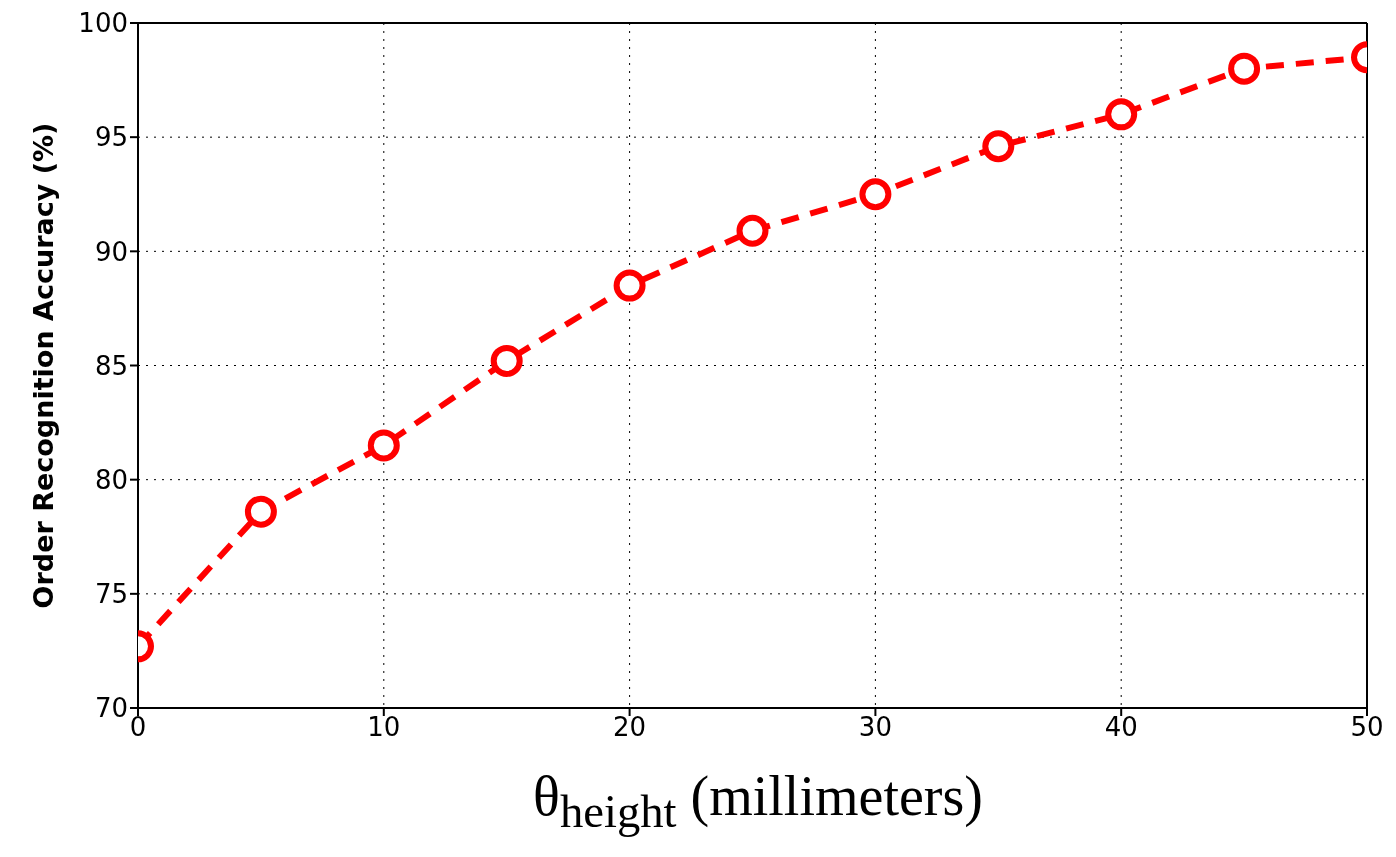 Image resolution: width=1396 pixels, height=857 pixels. I want to click on y-axis-title: Order Recognition Accuracy (%), so click(43, 365).